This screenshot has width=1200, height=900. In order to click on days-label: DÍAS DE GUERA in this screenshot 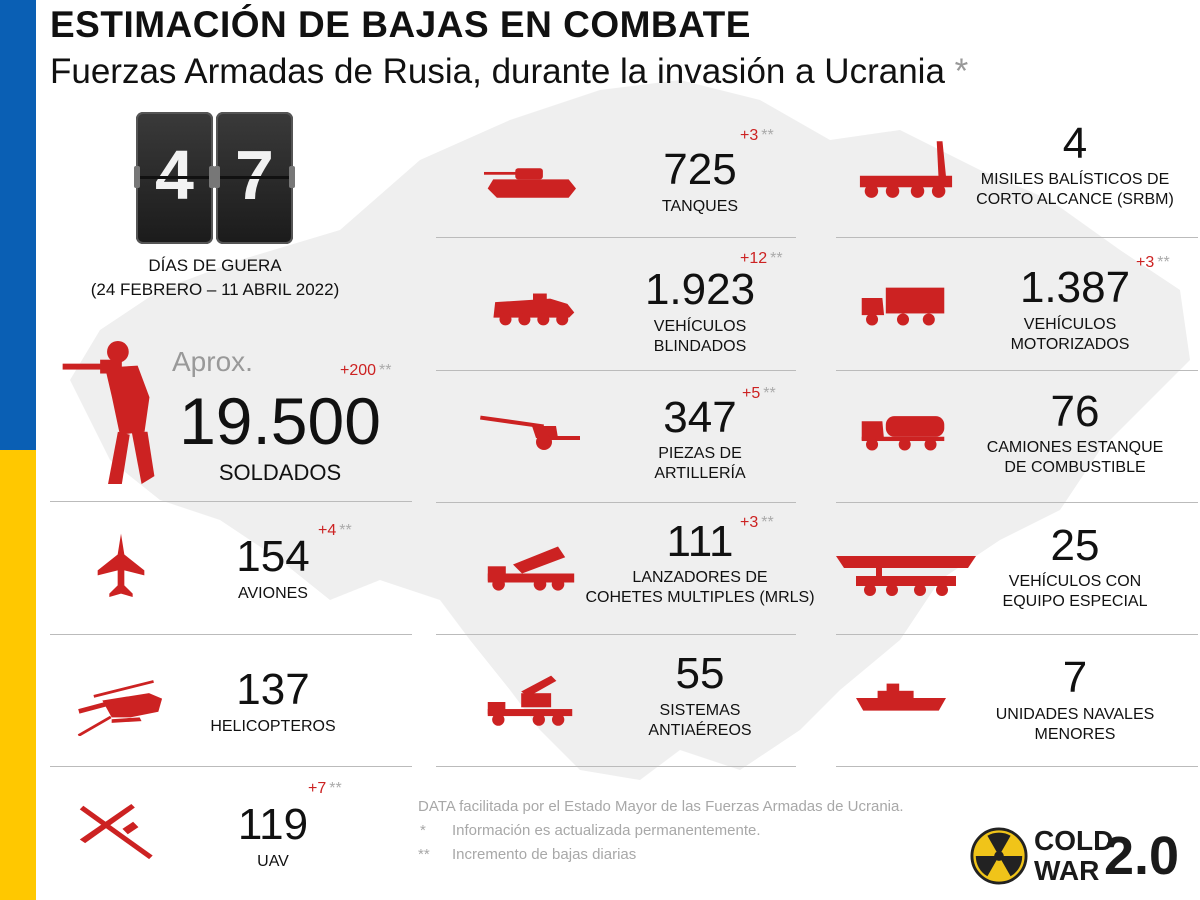, I will do `click(215, 265)`.